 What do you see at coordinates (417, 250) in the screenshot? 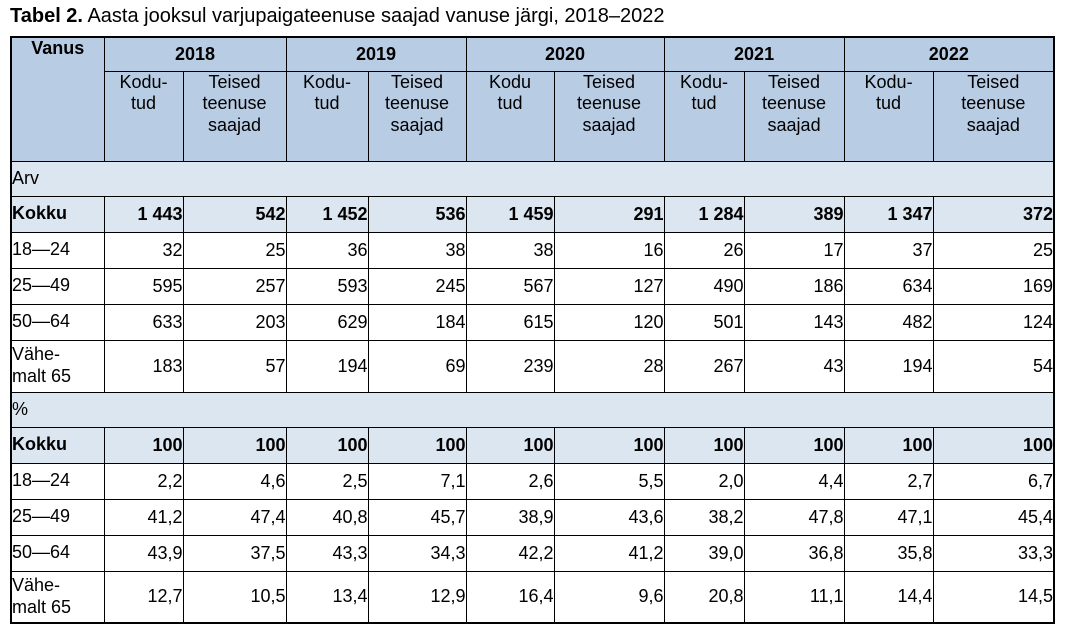
I see `value-cell: 38` at bounding box center [417, 250].